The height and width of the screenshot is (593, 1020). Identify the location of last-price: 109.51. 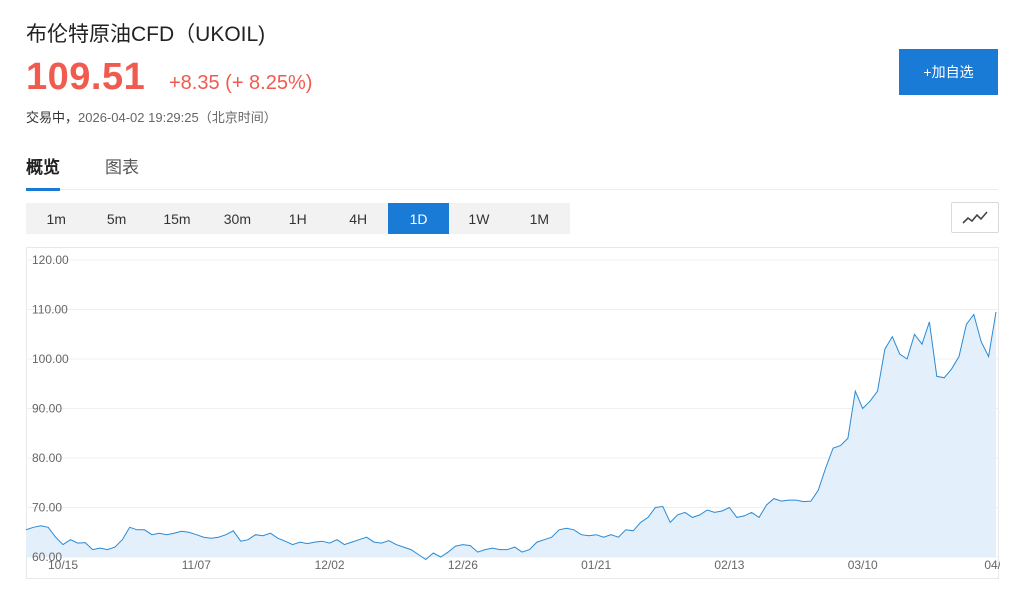
(86, 77).